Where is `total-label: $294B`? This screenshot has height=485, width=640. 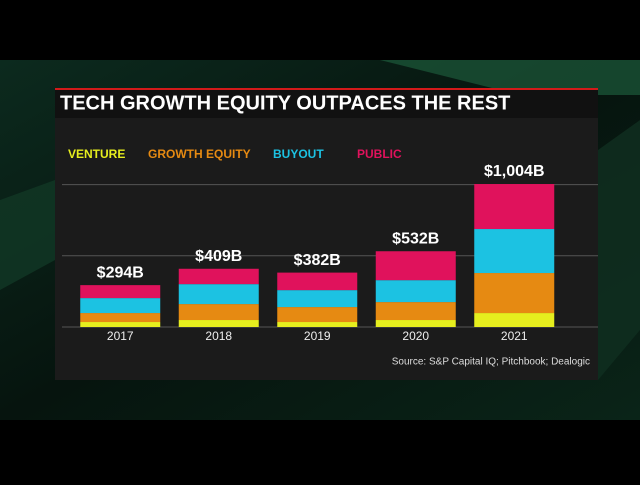 total-label: $294B is located at coordinates (120, 272).